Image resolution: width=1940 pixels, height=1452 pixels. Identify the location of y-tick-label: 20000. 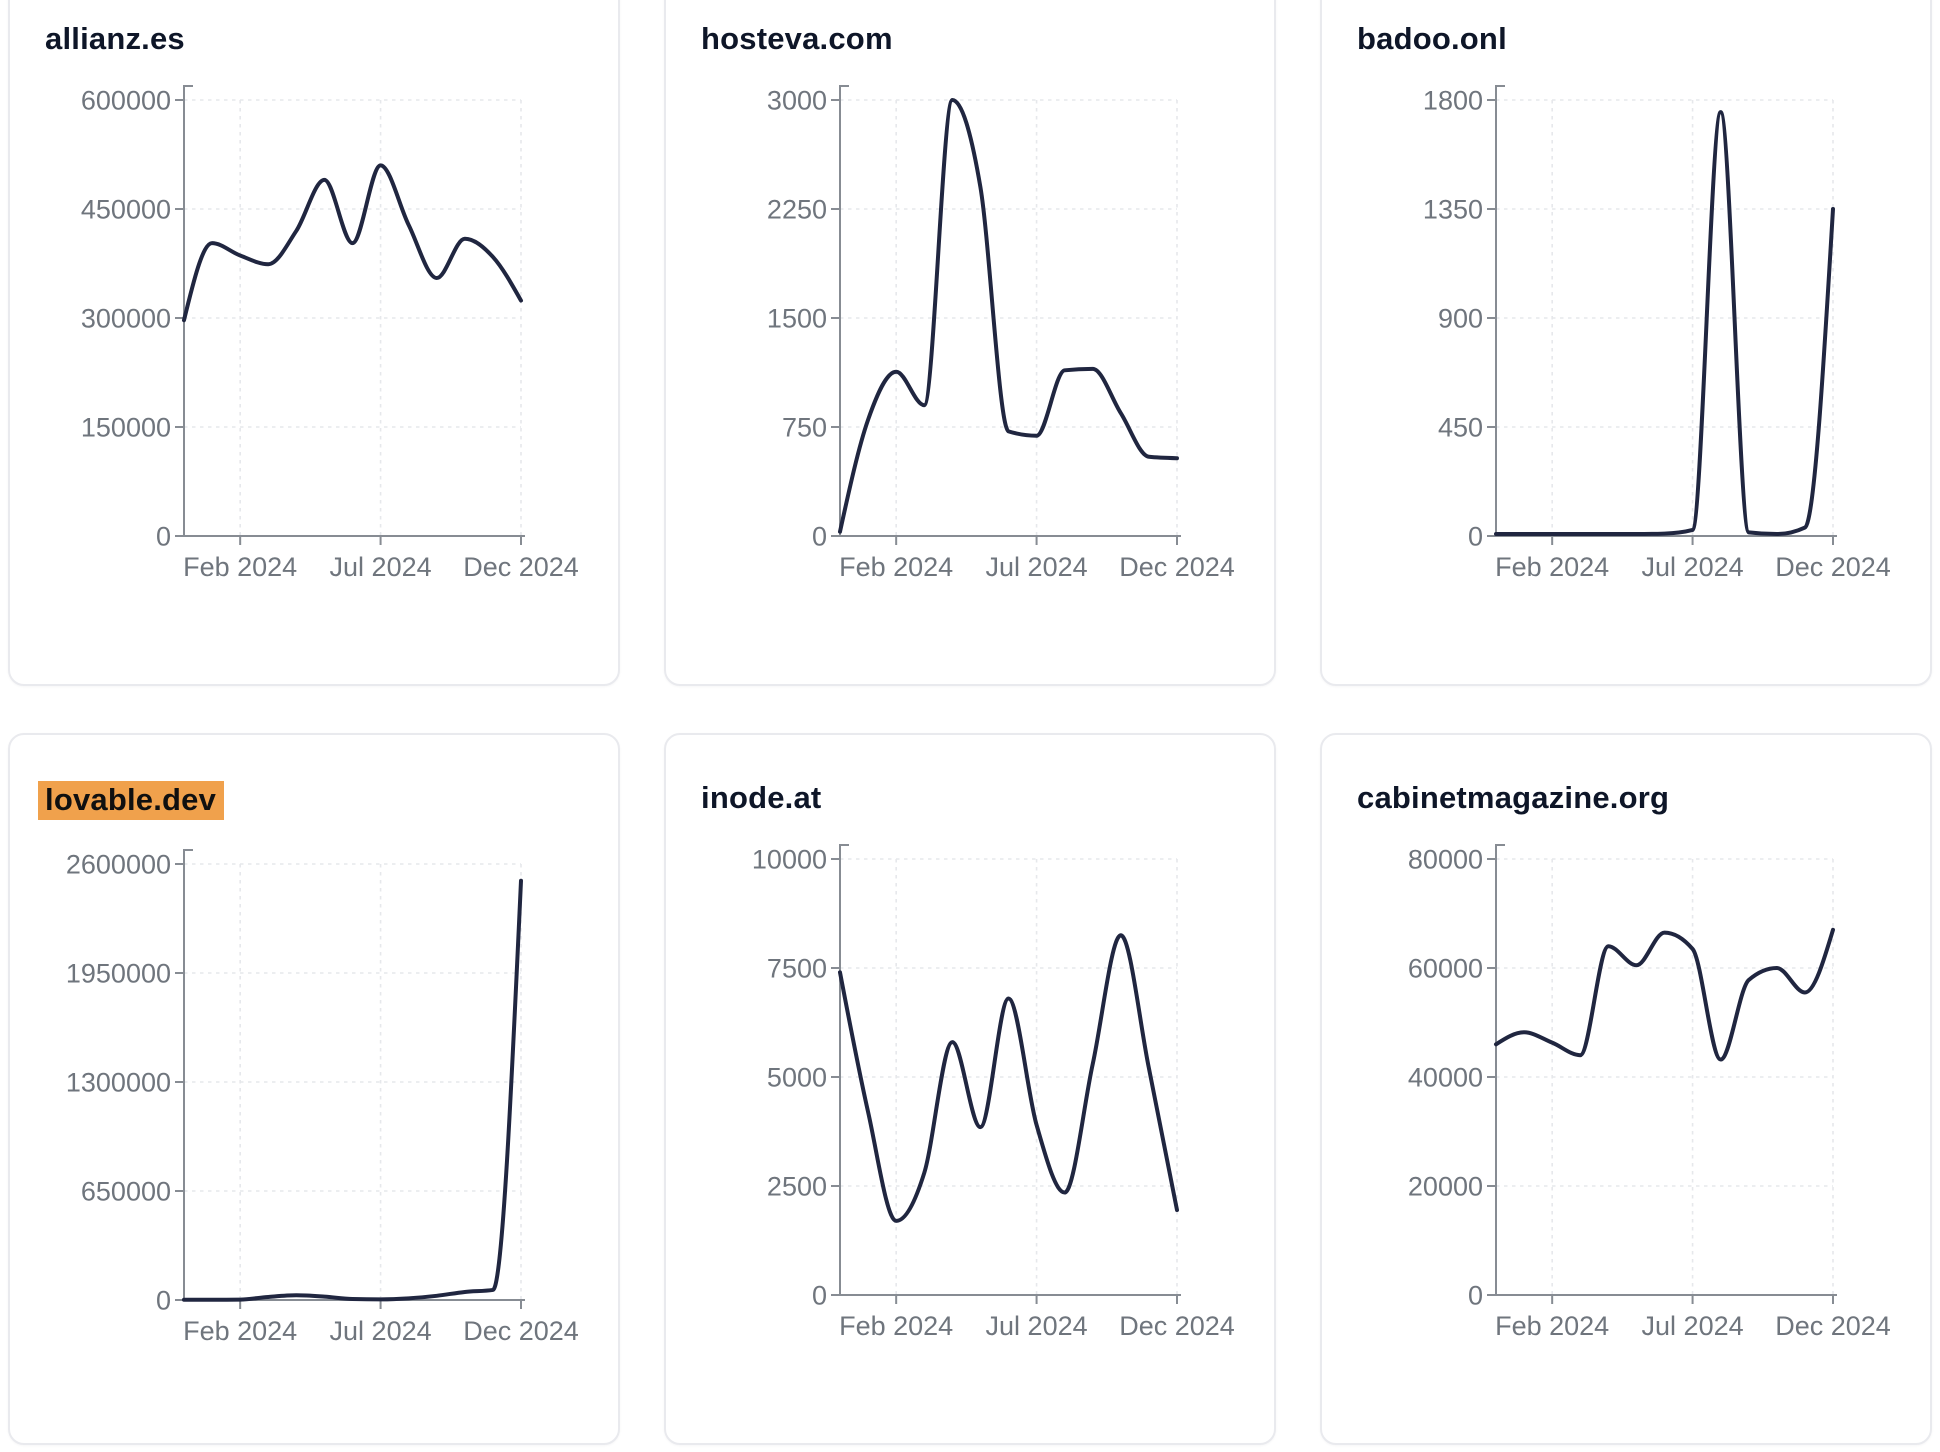
(1445, 1186).